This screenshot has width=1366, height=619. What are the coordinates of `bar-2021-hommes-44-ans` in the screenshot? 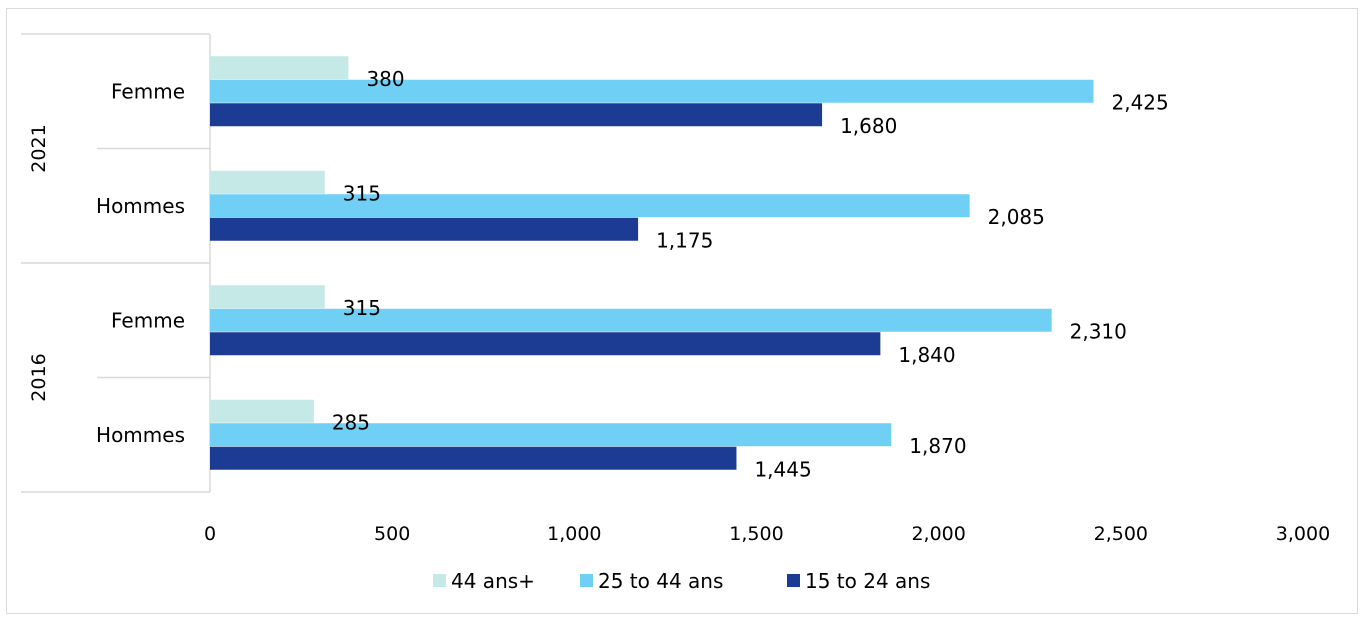 It's located at (267, 182).